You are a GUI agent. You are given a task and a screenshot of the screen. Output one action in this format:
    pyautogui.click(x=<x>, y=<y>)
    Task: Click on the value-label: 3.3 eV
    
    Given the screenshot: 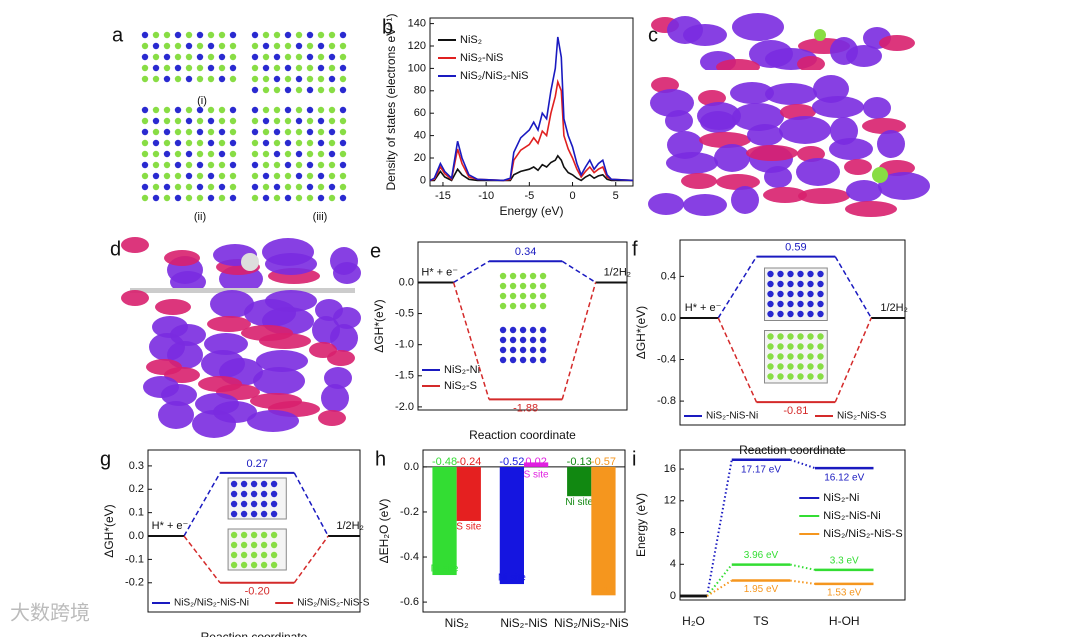 What is the action you would take?
    pyautogui.click(x=844, y=560)
    